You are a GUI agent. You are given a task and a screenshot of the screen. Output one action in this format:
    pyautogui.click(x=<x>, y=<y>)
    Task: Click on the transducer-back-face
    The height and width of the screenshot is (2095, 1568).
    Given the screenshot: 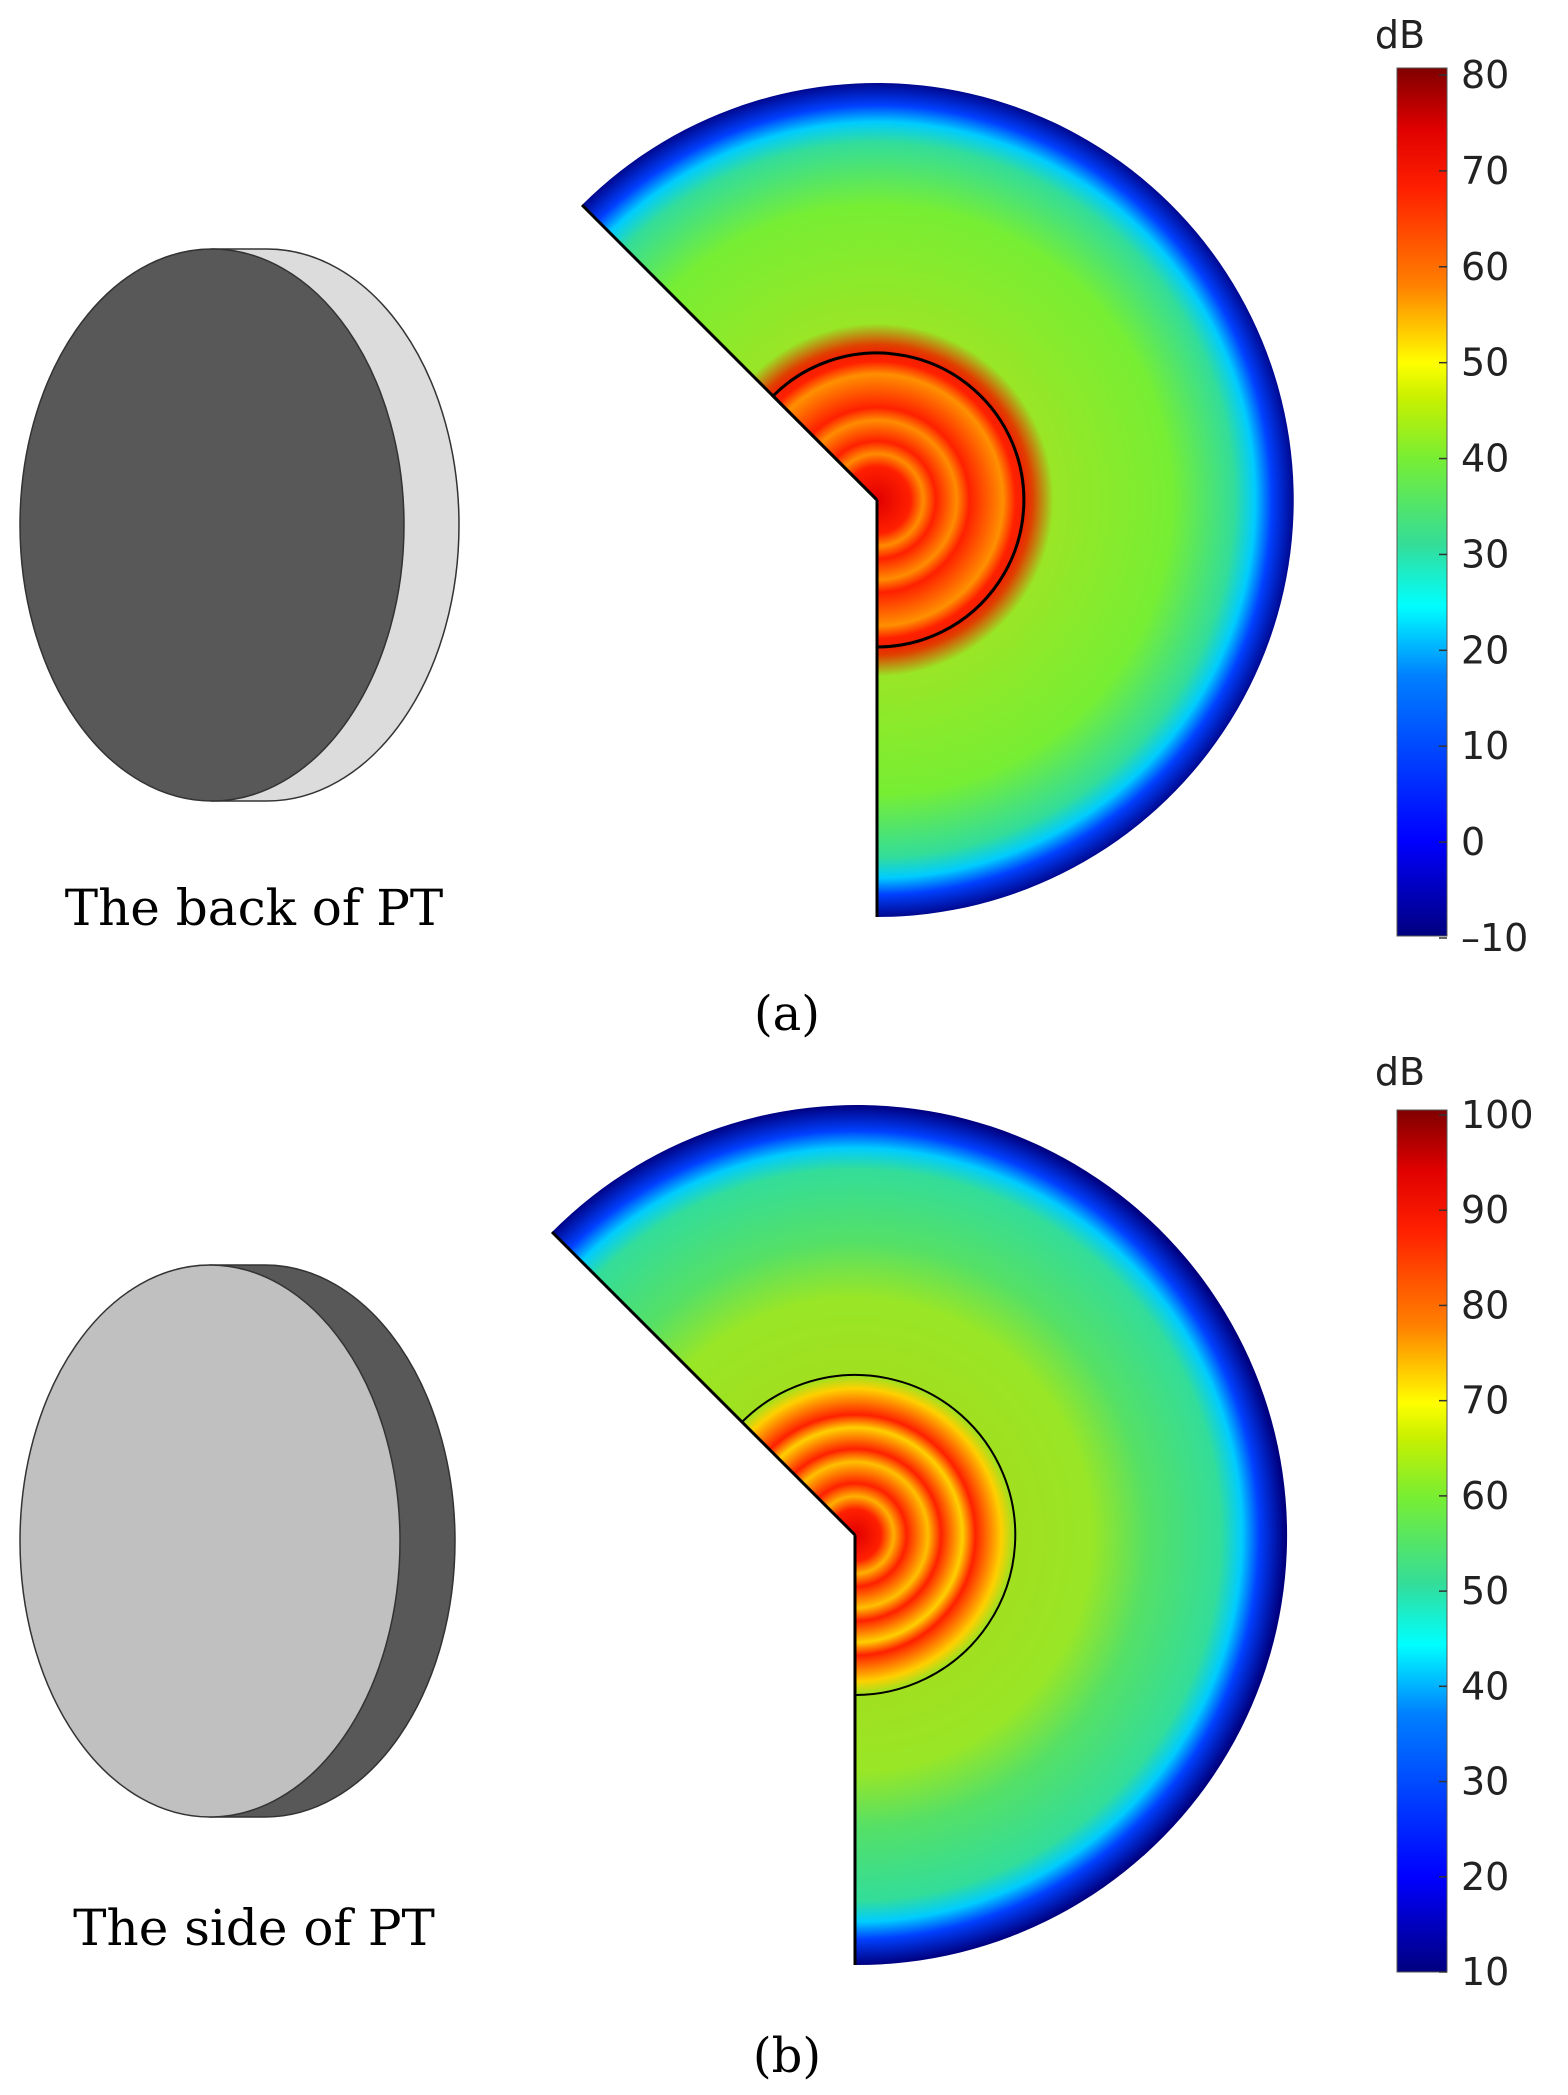 What is the action you would take?
    pyautogui.click(x=212, y=525)
    